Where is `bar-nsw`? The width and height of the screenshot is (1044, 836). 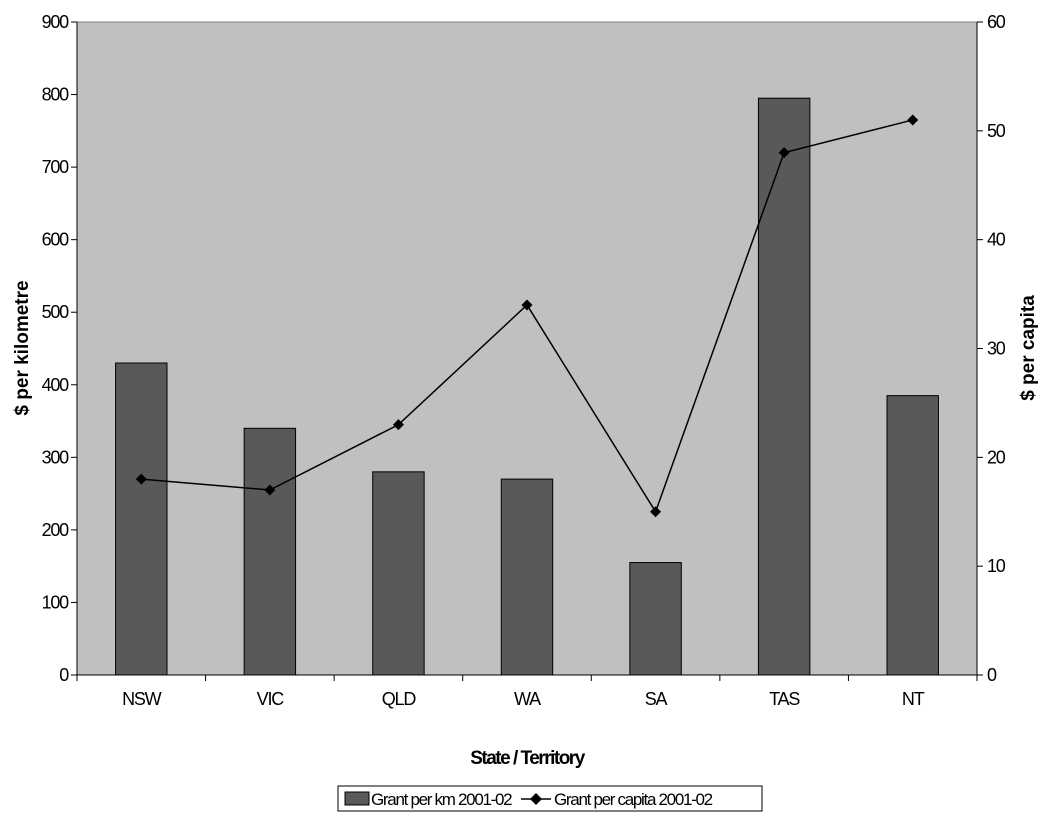 bar-nsw is located at coordinates (141, 519).